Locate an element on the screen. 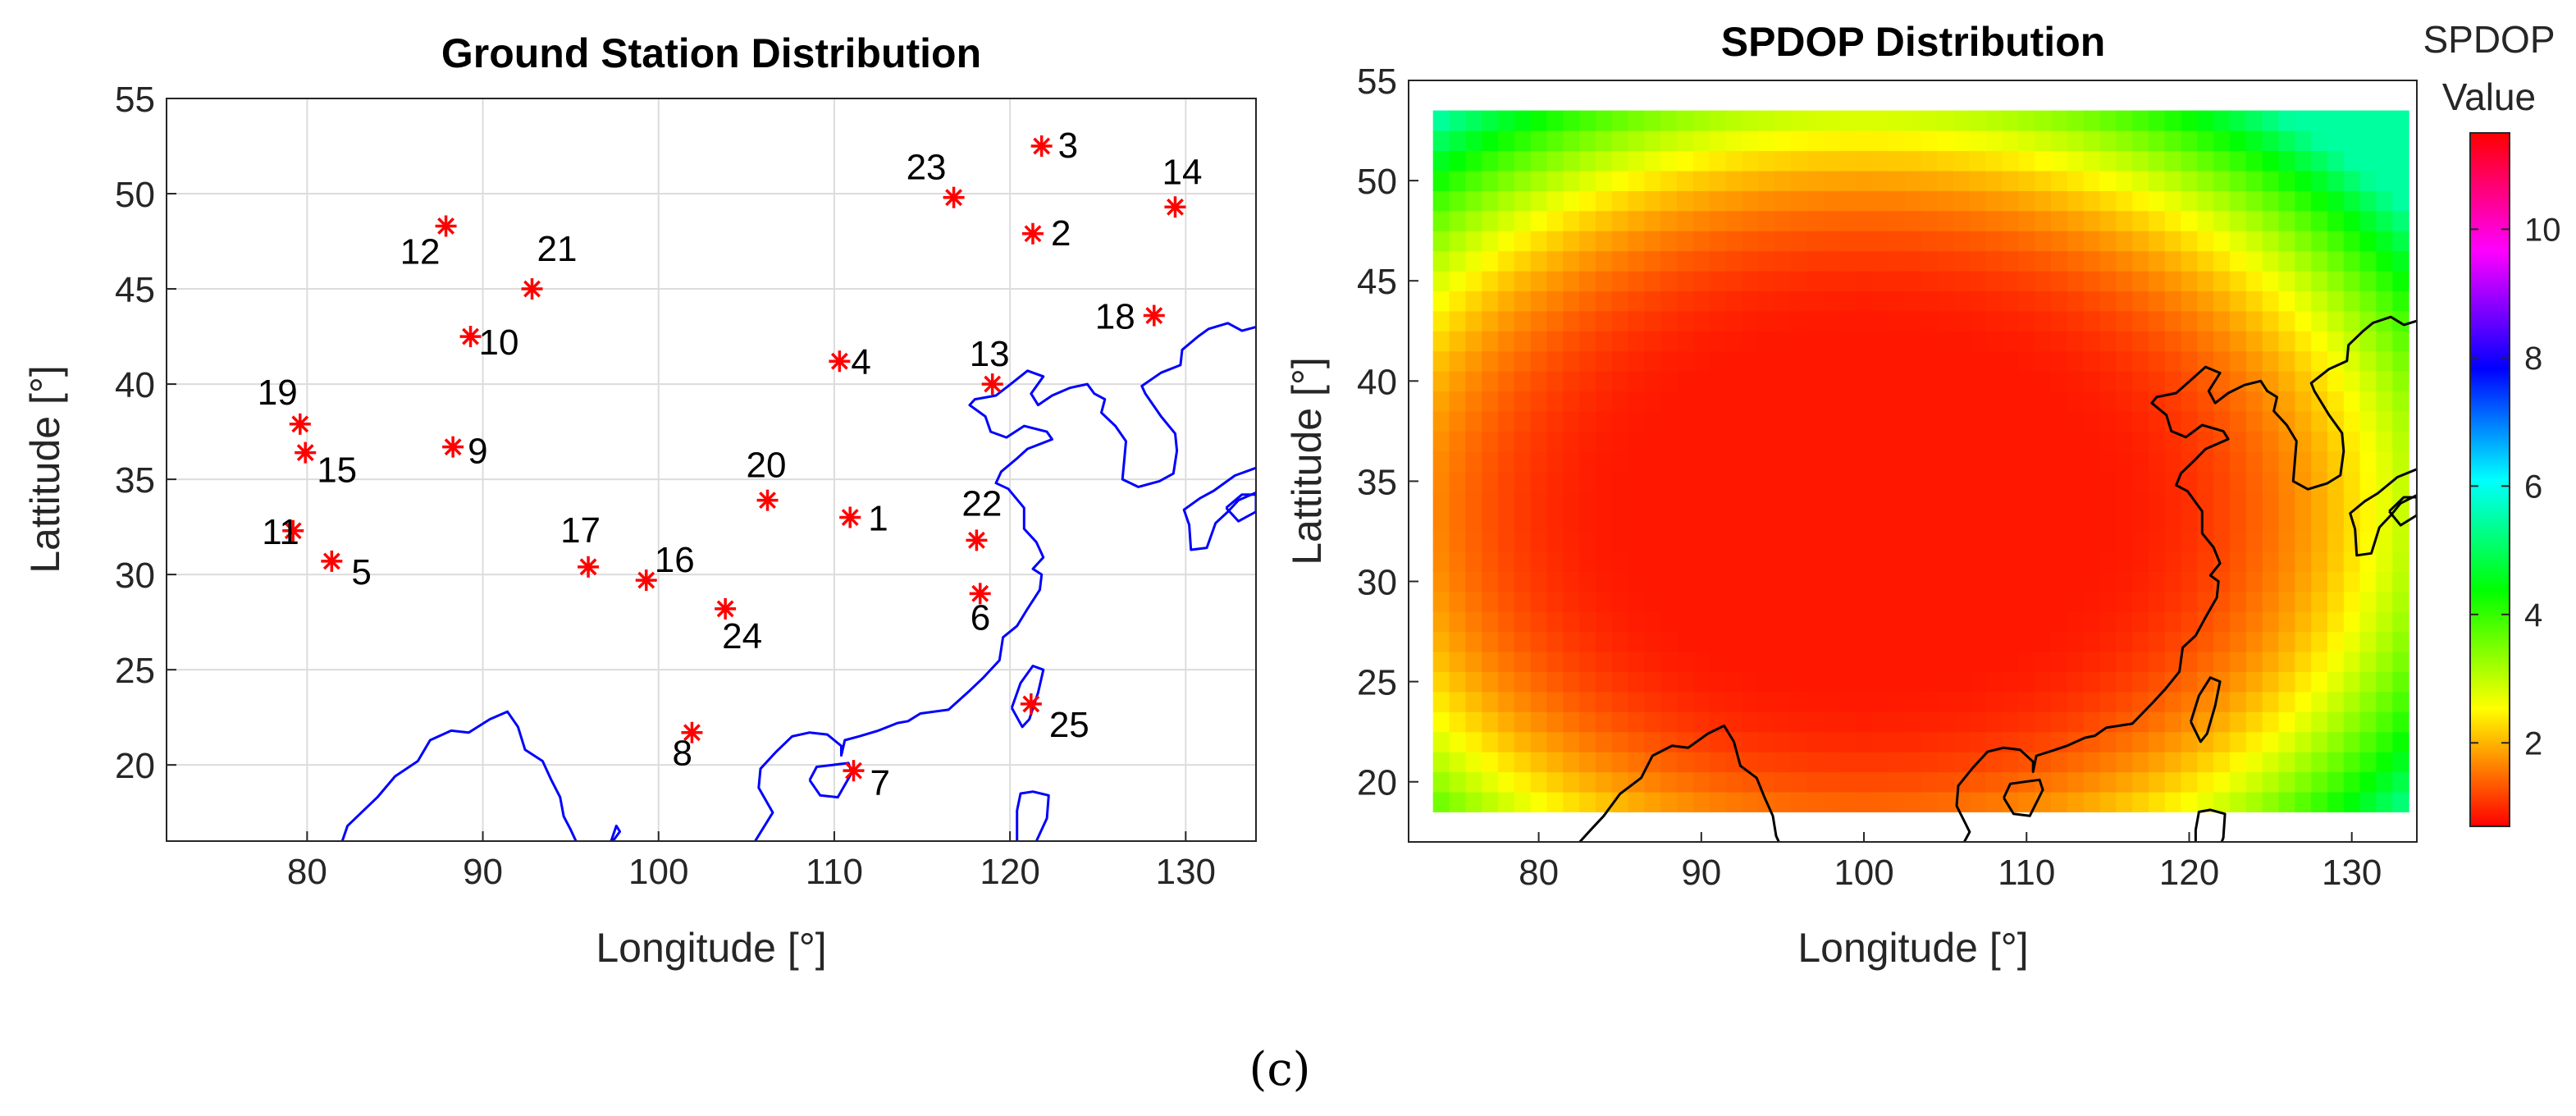 This screenshot has height=1116, width=2576. y-tick-label: 55 is located at coordinates (135, 100).